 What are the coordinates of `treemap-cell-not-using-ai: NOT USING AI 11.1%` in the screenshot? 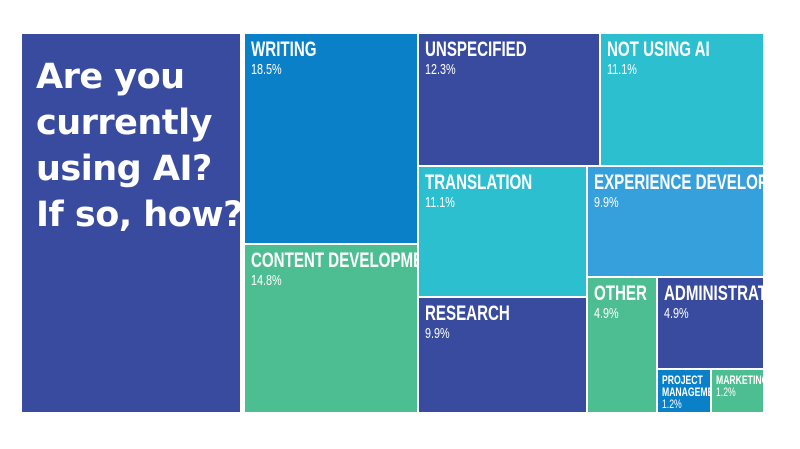 It's located at (682, 99).